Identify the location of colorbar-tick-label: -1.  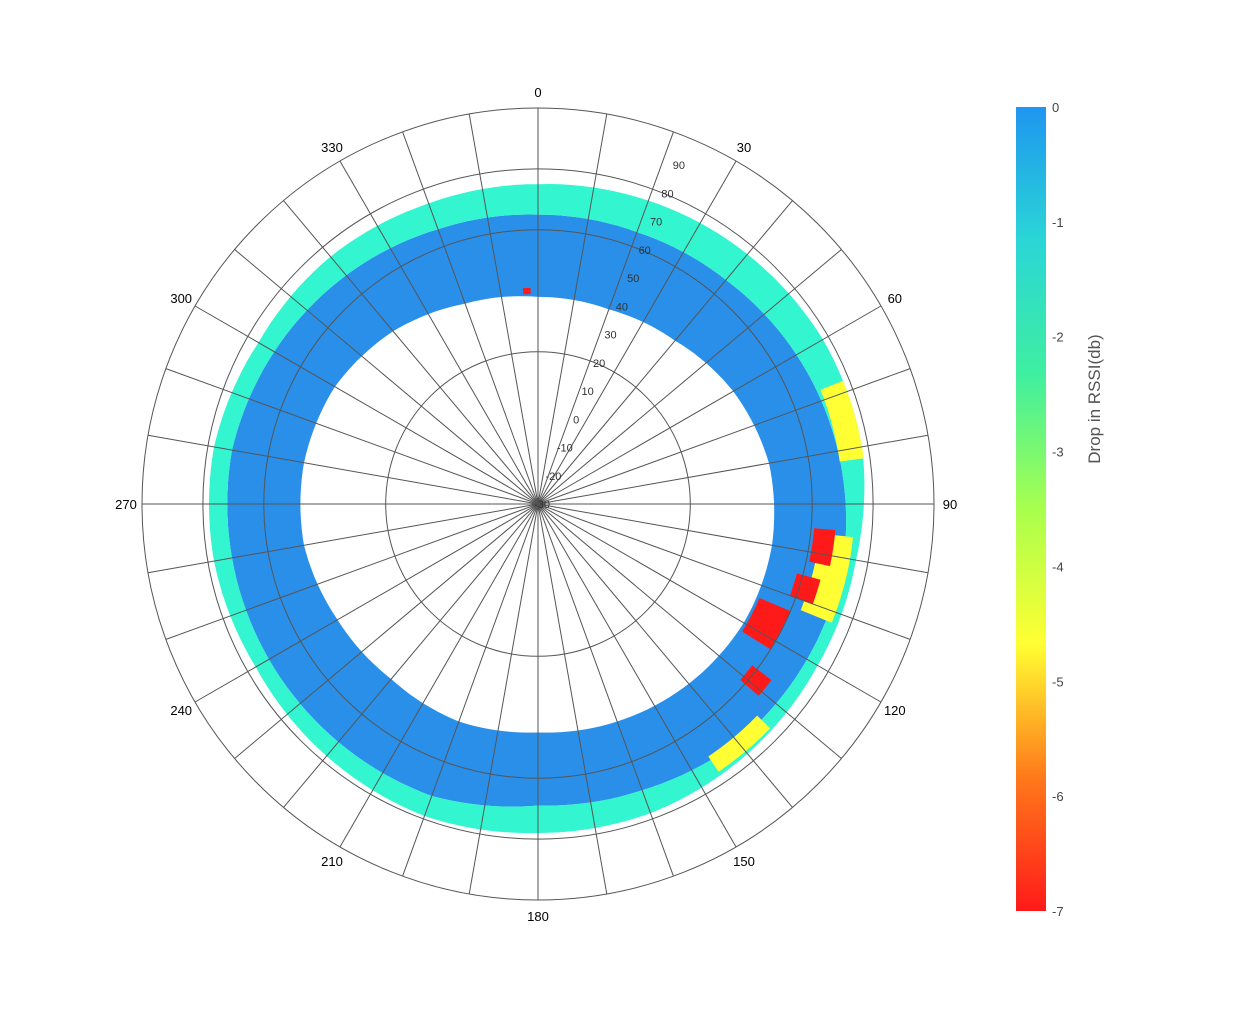
(1058, 222).